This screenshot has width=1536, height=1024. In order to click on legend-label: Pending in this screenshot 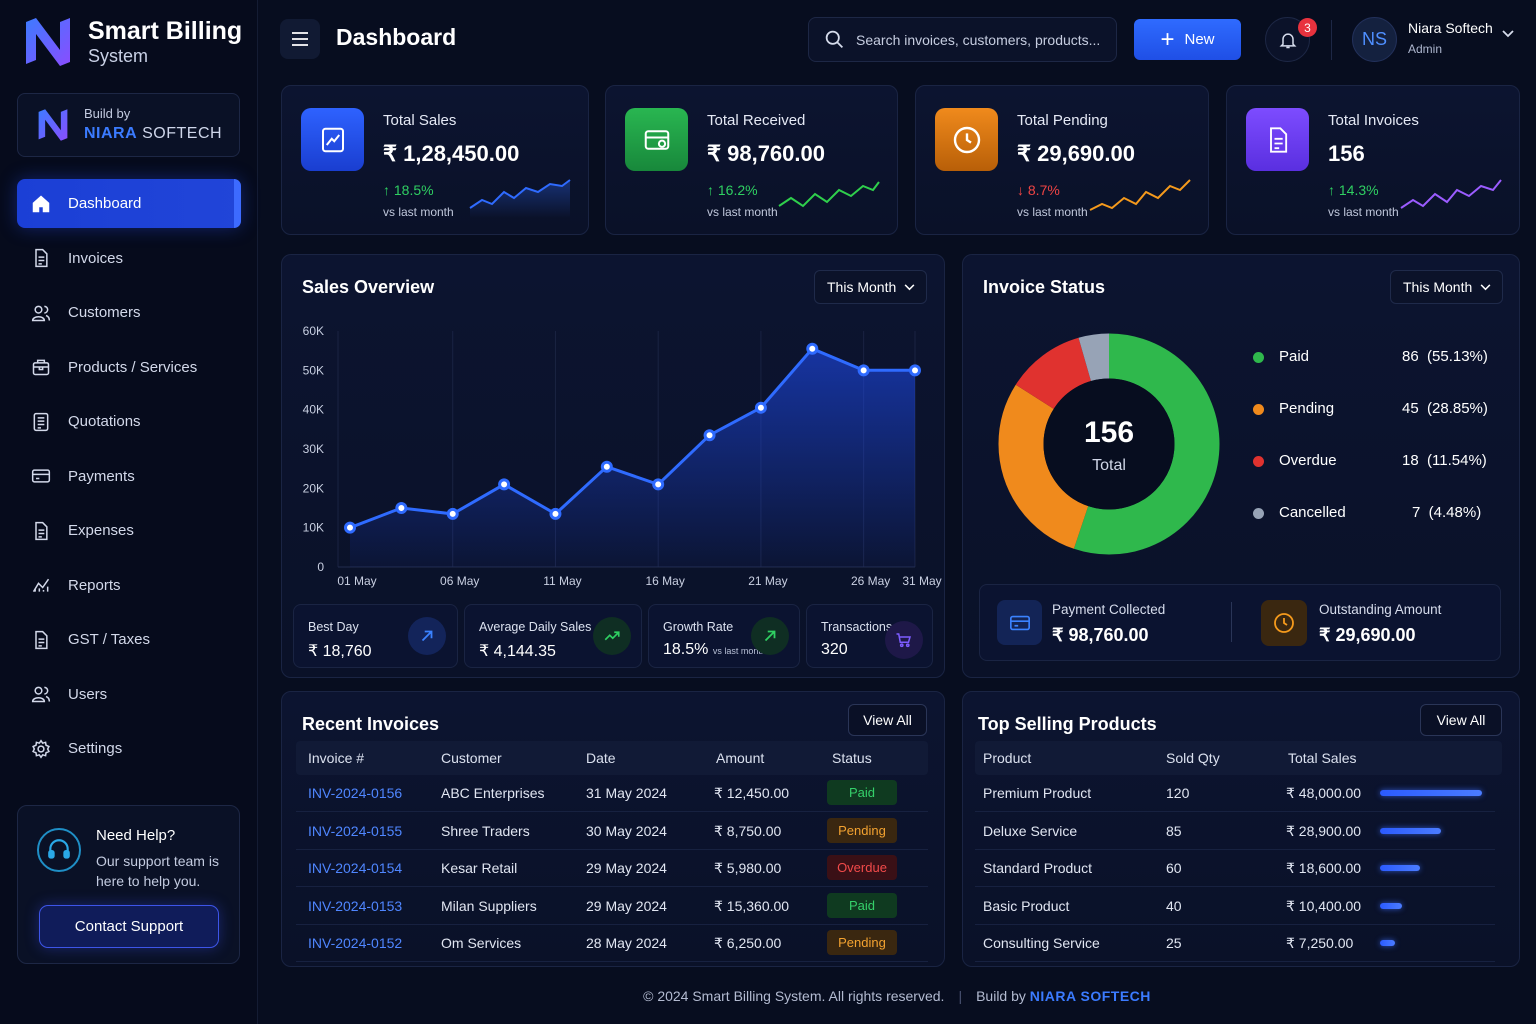, I will do `click(1307, 408)`.